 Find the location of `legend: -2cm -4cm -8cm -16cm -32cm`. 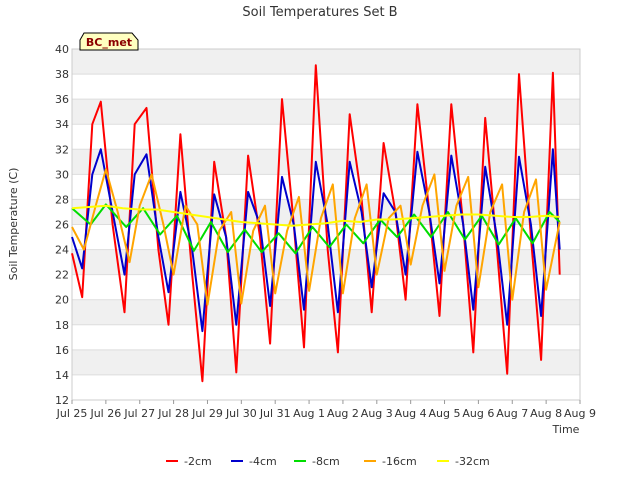

legend: -2cm -4cm -8cm -16cm -32cm is located at coordinates (328, 461).